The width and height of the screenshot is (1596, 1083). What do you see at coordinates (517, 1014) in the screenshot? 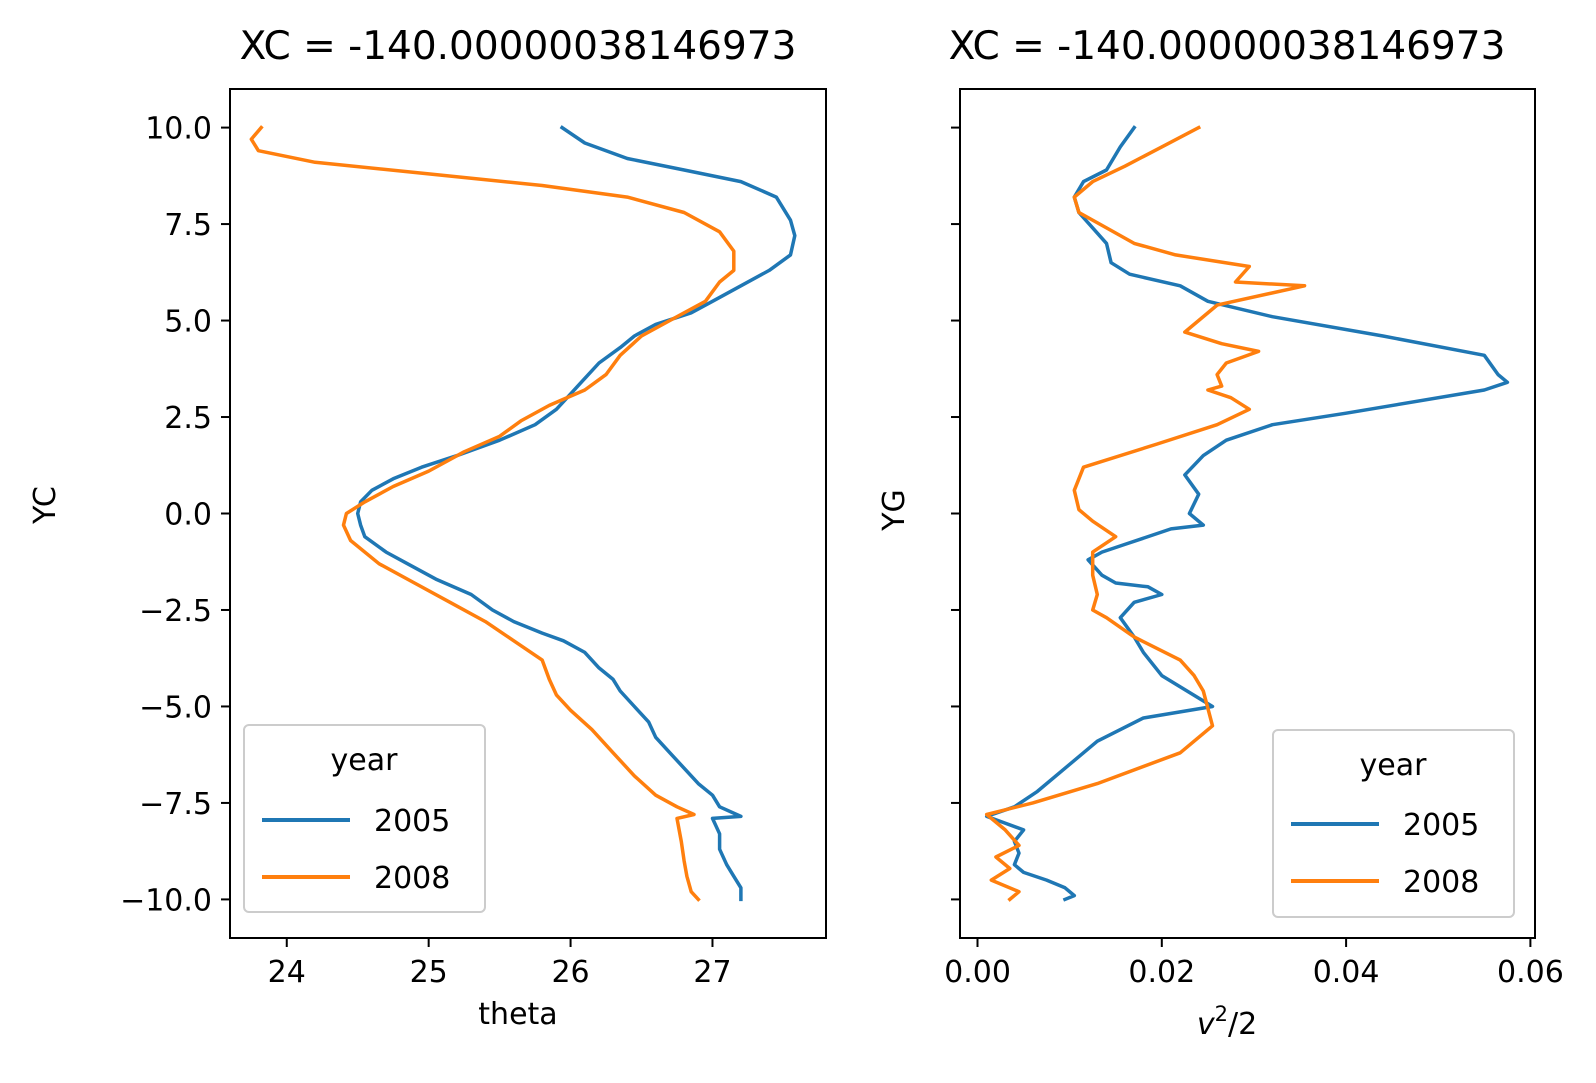
I see `left-x-axis-label: theta` at bounding box center [517, 1014].